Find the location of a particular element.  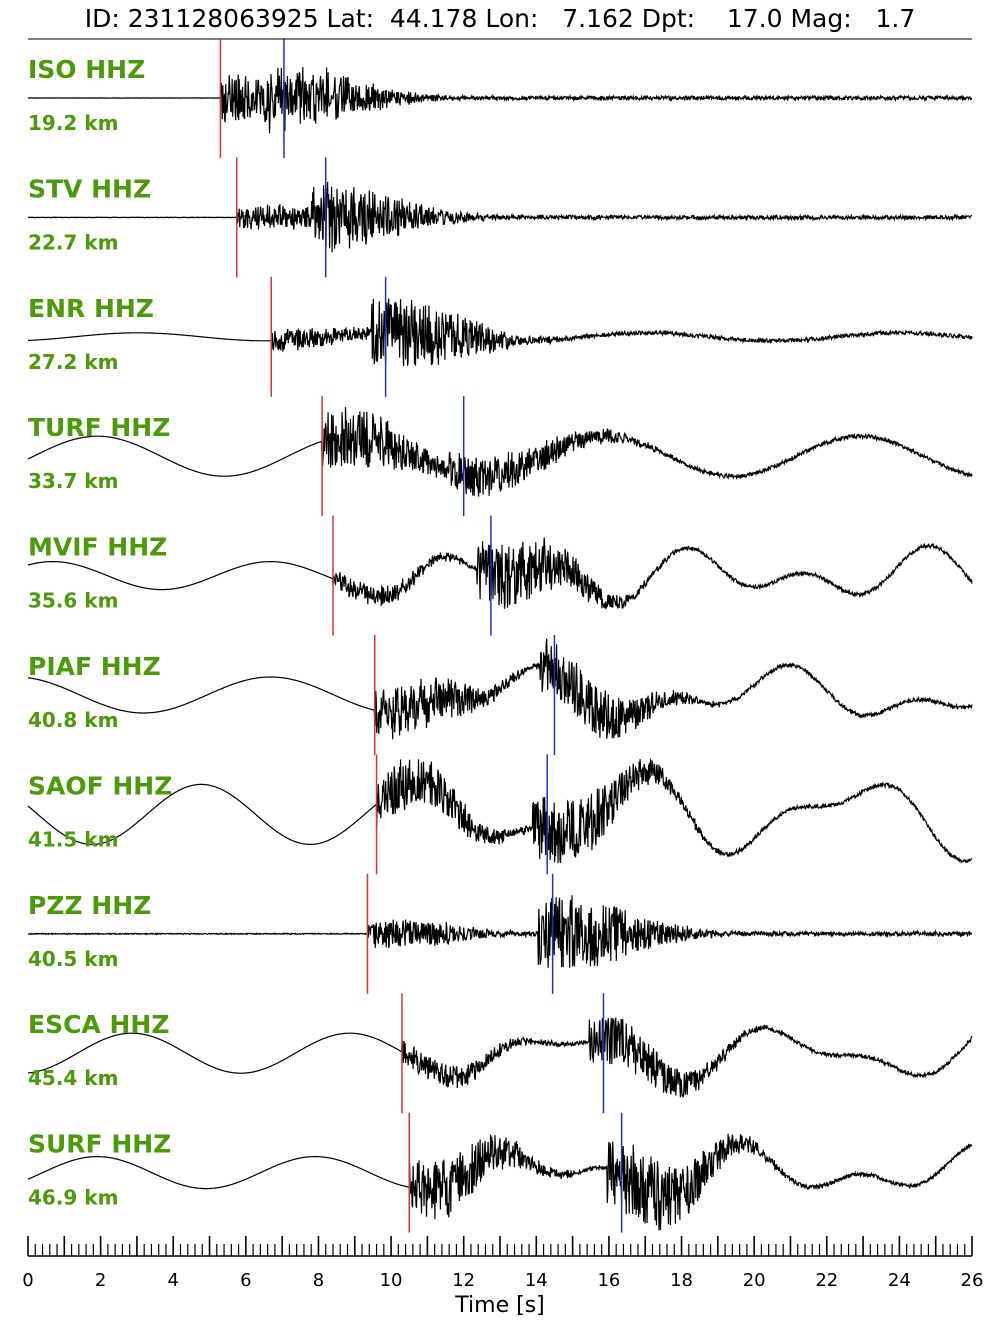

x-tick-label: 8 is located at coordinates (318, 1280).